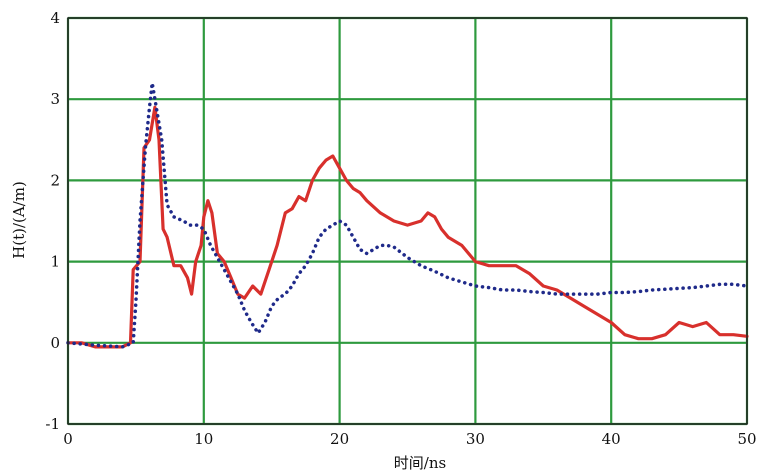 The width and height of the screenshot is (757, 473). I want to click on x-tick-label: 40, so click(611, 439).